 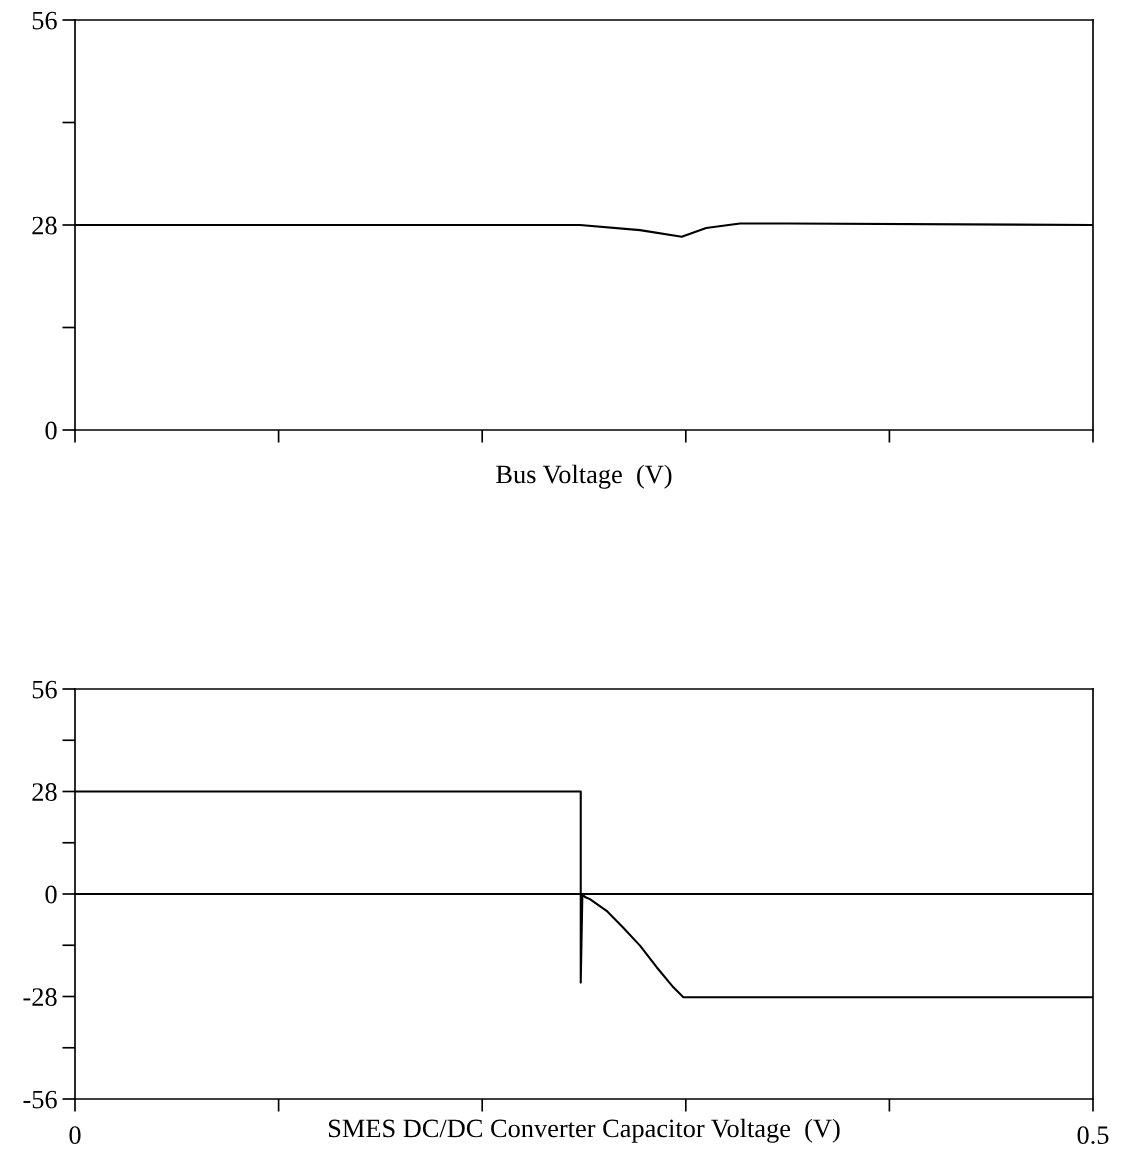 I want to click on x-tick-label: 0.5, so click(x=1093, y=1135).